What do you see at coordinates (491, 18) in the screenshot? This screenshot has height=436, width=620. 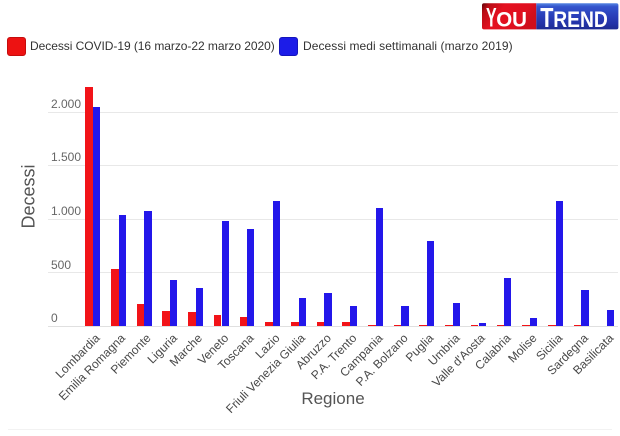 I see `svg-text: Y` at bounding box center [491, 18].